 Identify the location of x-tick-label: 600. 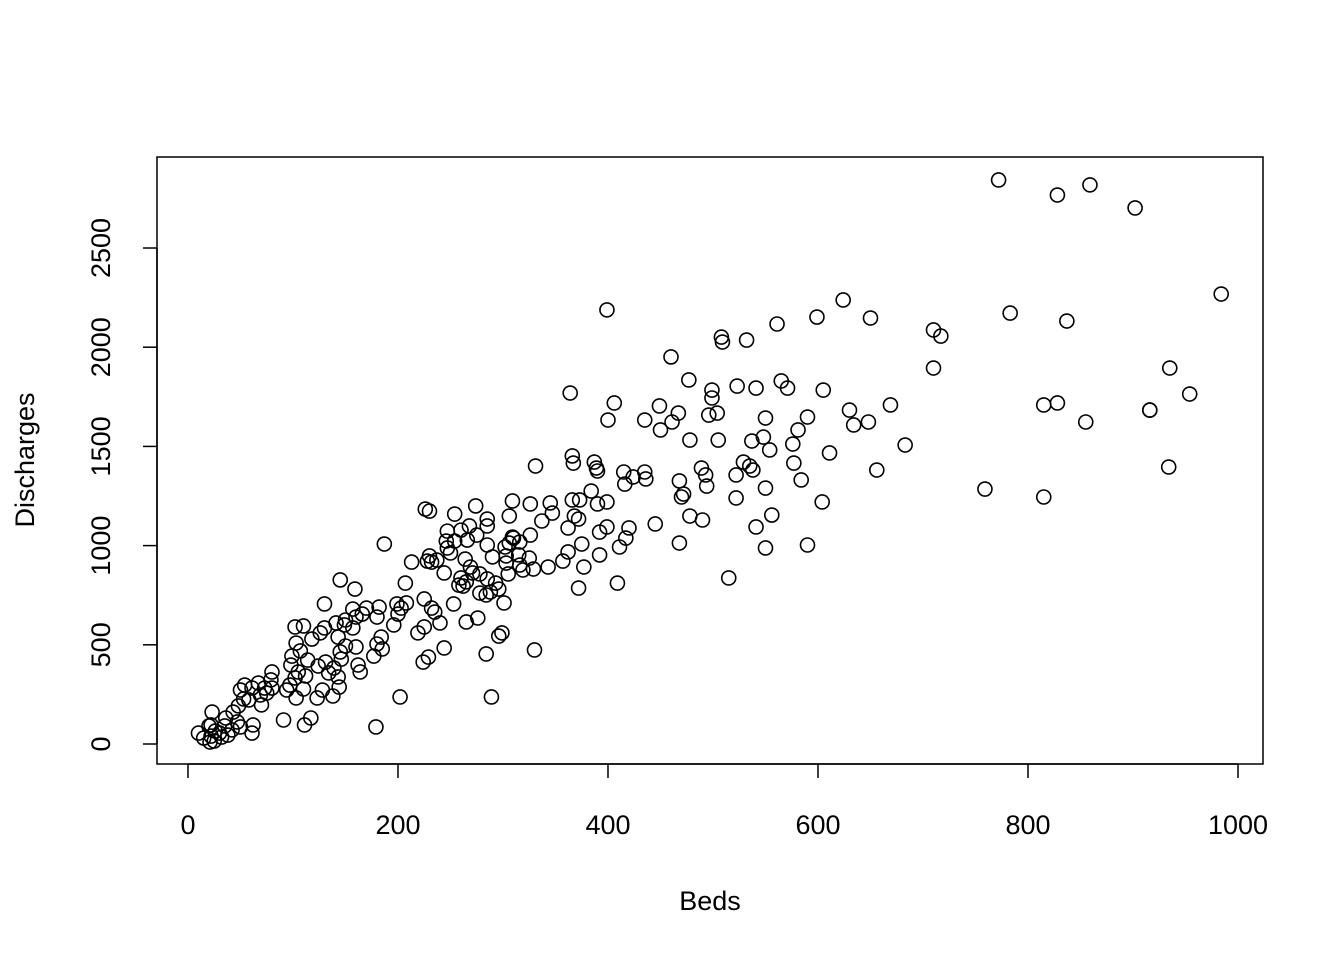
(817, 825).